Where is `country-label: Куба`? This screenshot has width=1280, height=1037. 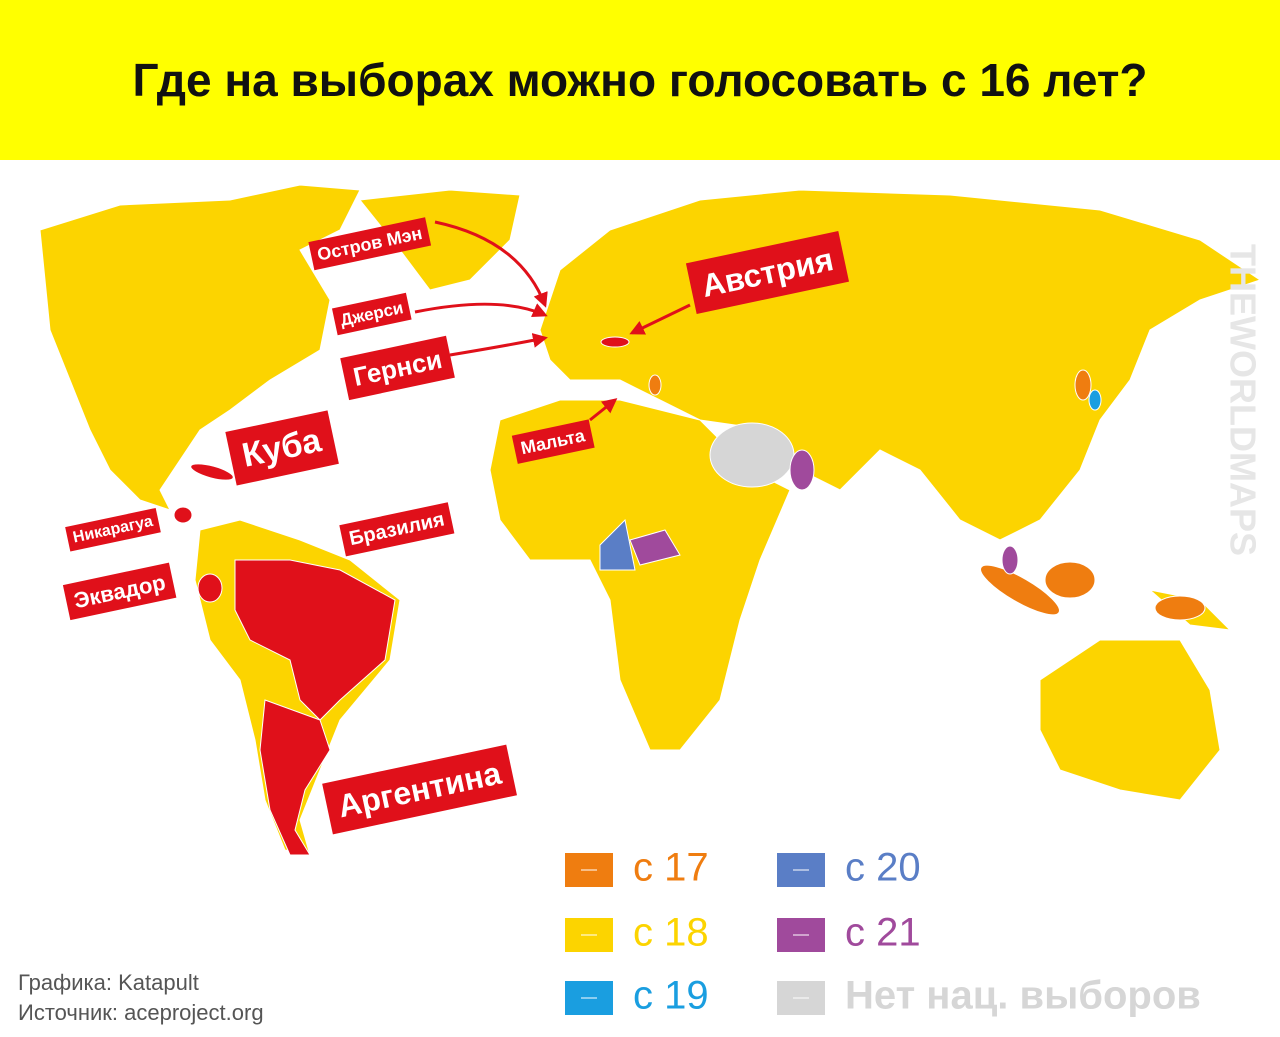
country-label: Куба is located at coordinates (282, 448).